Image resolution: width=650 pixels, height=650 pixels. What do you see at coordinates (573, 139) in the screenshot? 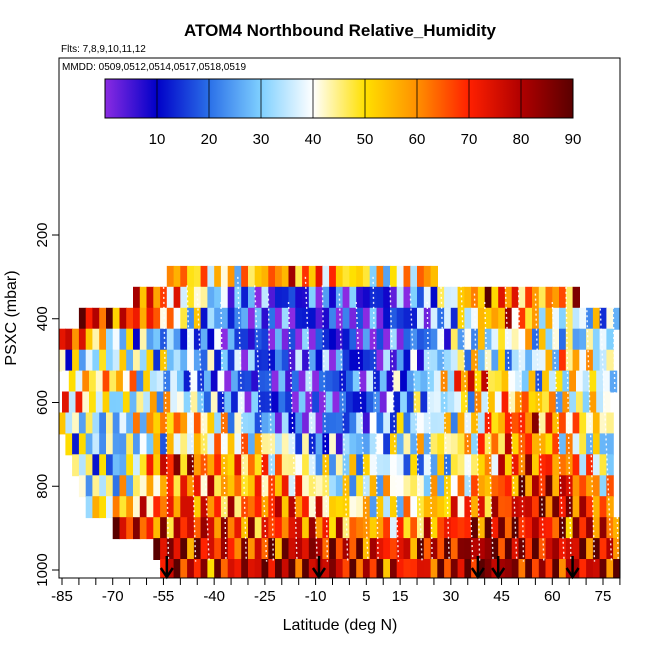
I see `colorbar-tick-label: 90` at bounding box center [573, 139].